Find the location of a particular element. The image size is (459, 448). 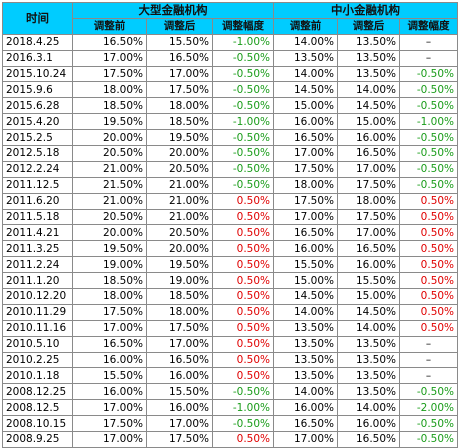

large-institutions-header: 大型金融机构 is located at coordinates (173, 10).